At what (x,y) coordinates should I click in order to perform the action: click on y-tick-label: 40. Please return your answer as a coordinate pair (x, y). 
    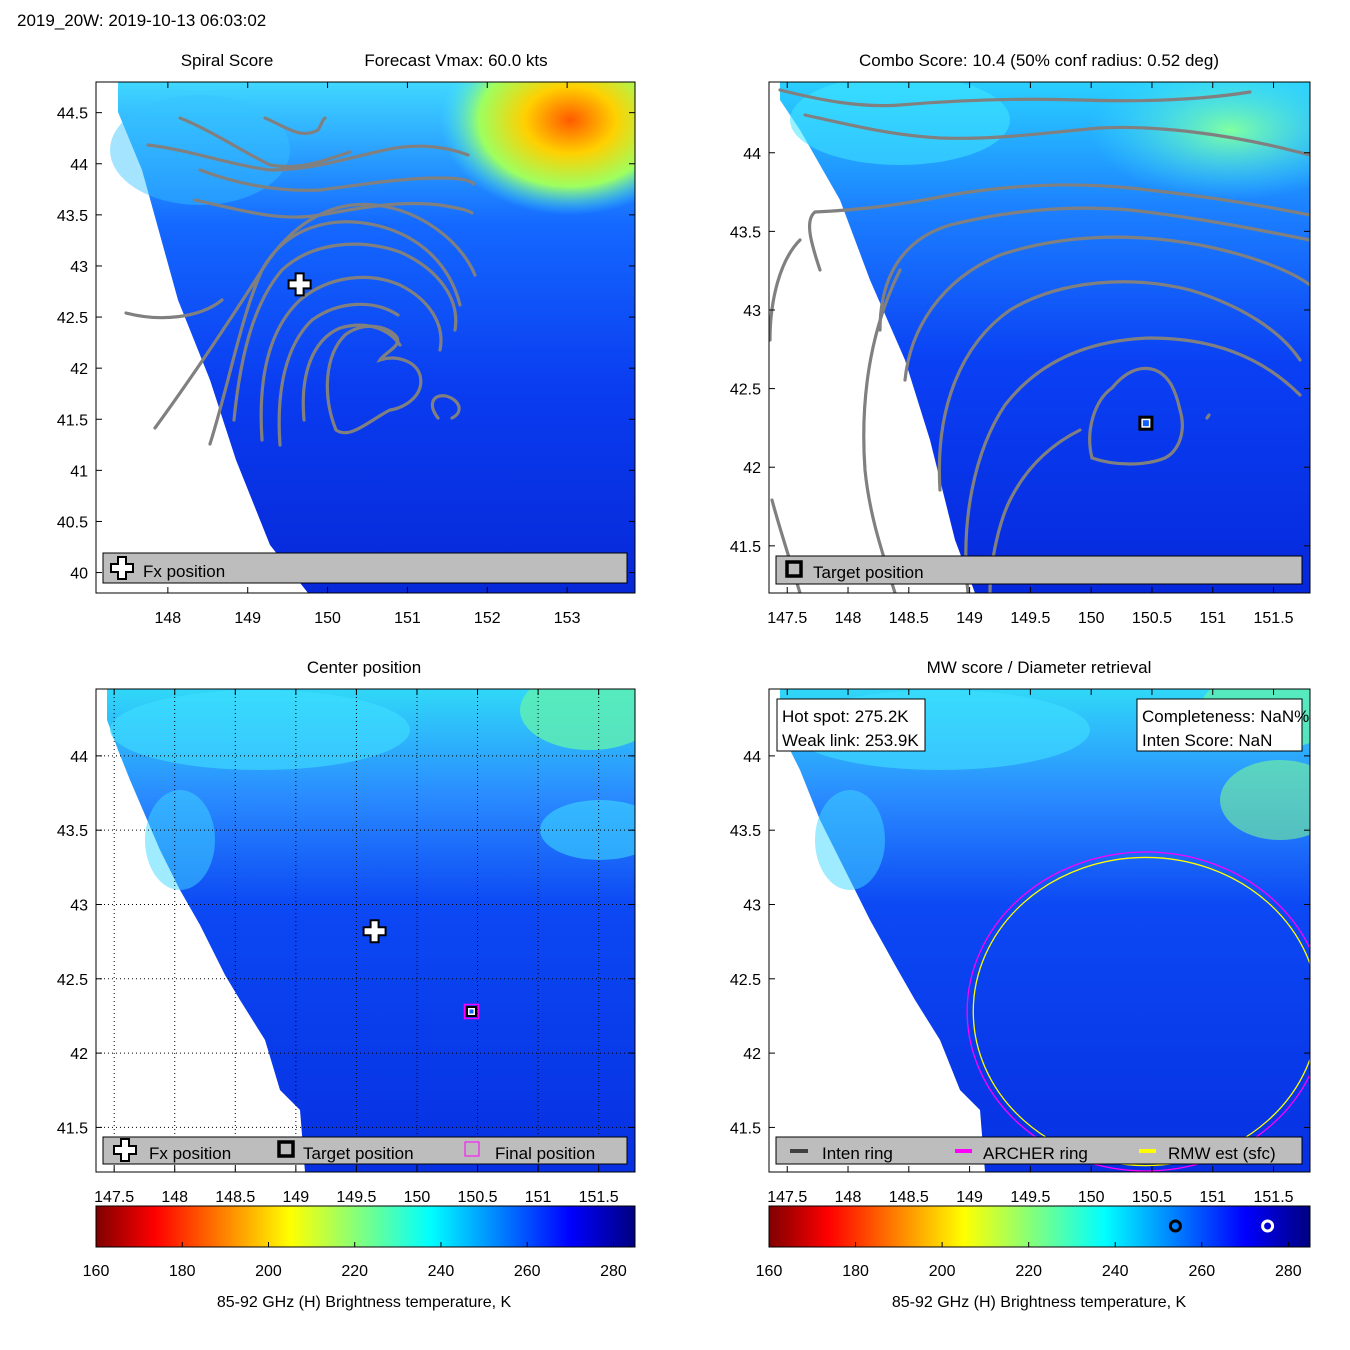
    Looking at the image, I should click on (79, 574).